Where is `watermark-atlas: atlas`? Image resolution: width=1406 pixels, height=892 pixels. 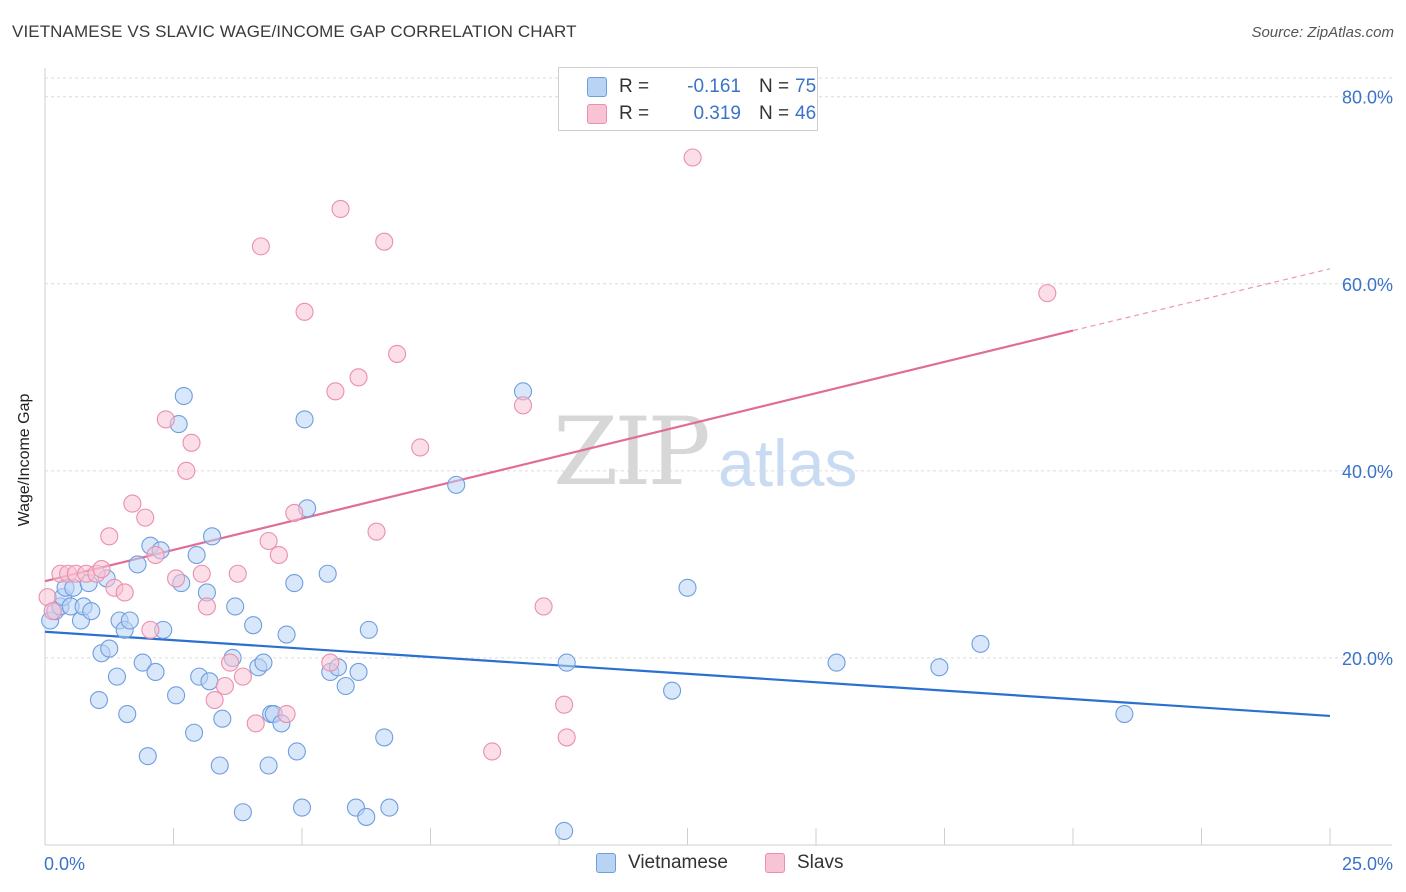
watermark-atlas: atlas is located at coordinates (788, 463).